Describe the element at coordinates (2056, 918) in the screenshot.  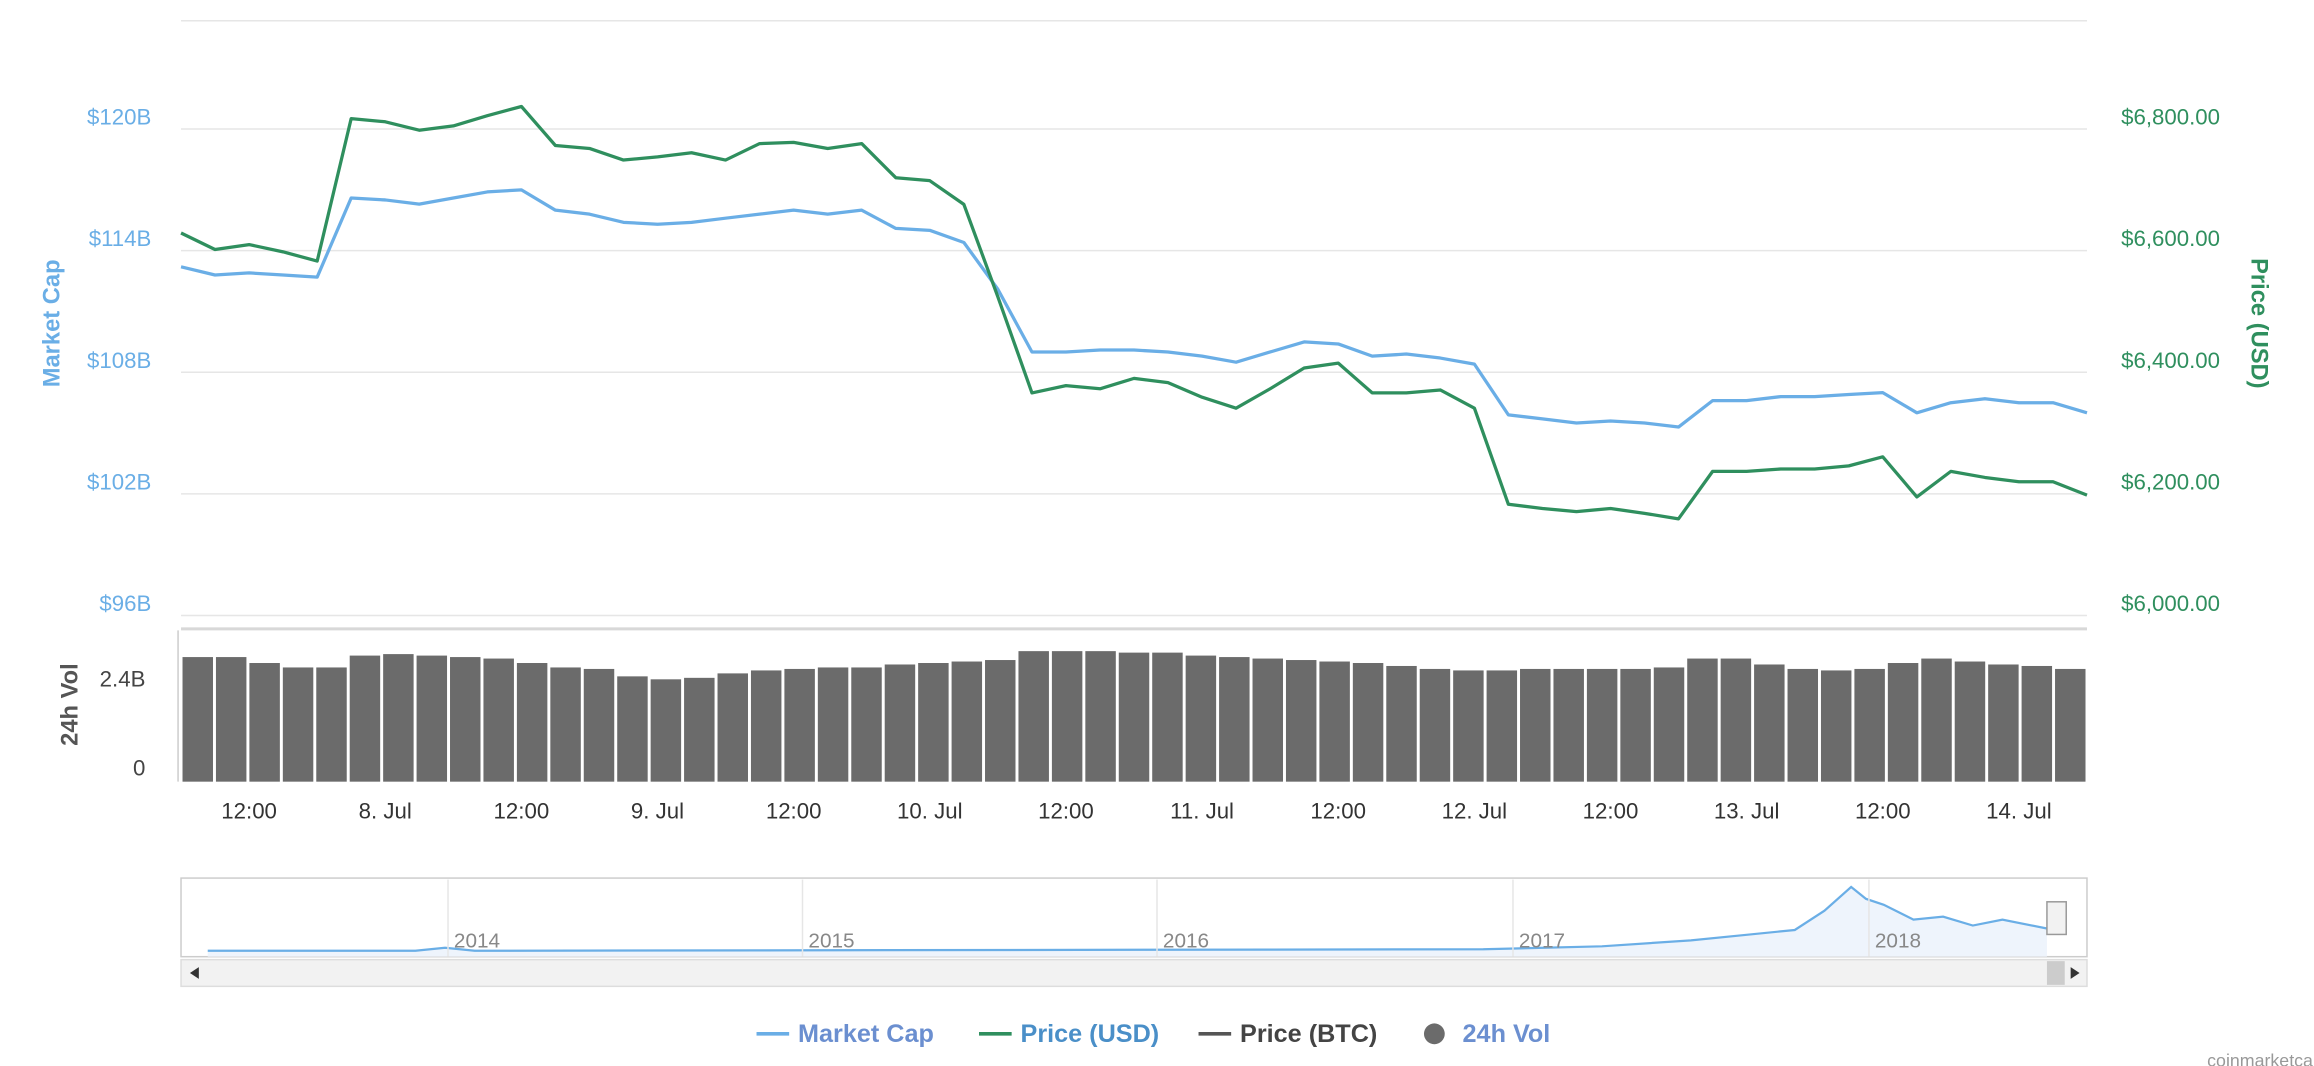
I see `navigator-handle` at that location.